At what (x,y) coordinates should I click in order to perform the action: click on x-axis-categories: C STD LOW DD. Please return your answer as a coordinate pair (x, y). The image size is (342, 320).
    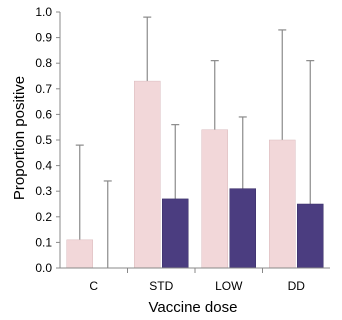
    Looking at the image, I should click on (197, 286).